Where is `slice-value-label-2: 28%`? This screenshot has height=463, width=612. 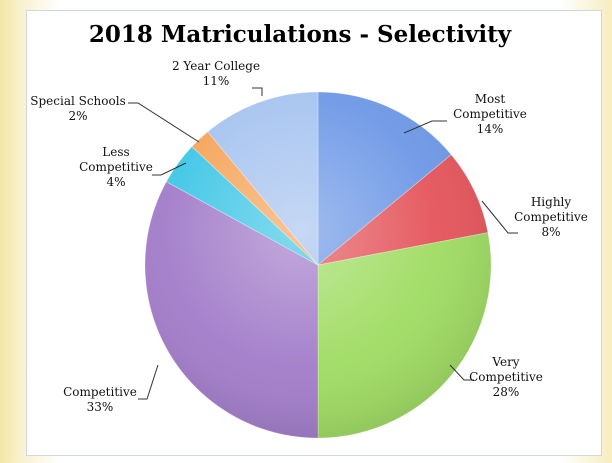
slice-value-label-2: 28% is located at coordinates (506, 392).